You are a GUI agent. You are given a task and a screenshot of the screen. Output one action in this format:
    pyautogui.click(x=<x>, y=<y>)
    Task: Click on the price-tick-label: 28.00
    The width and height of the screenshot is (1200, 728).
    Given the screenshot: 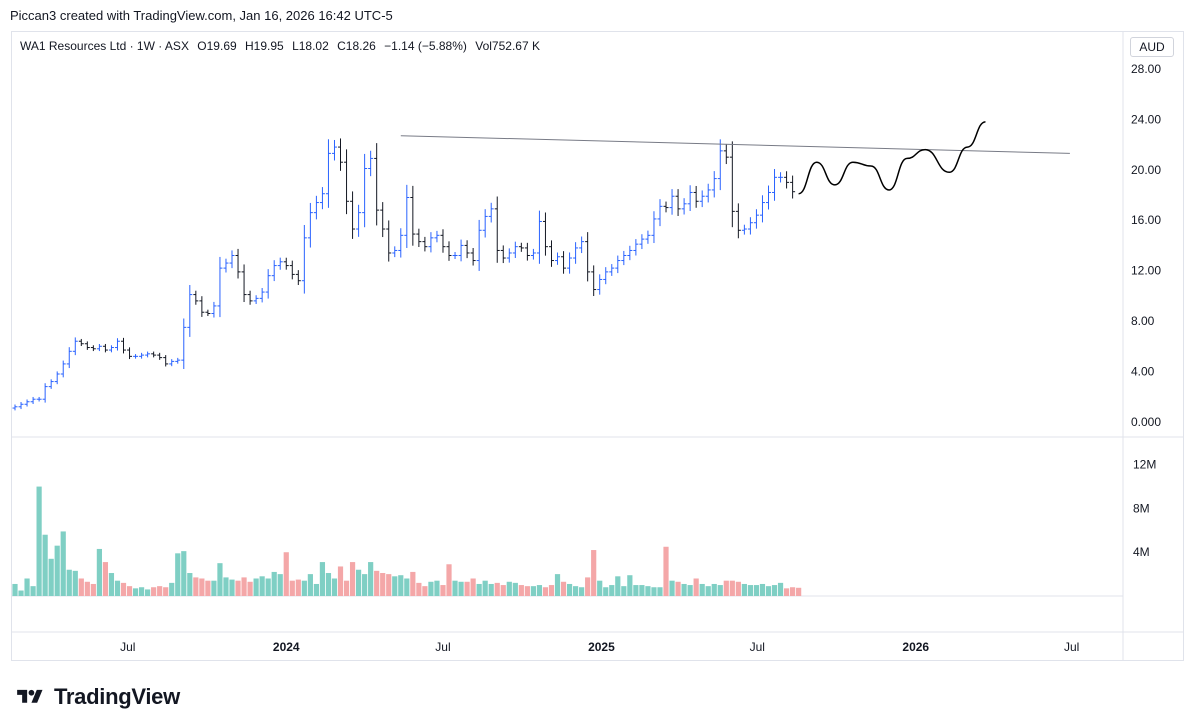 What is the action you would take?
    pyautogui.click(x=1146, y=69)
    